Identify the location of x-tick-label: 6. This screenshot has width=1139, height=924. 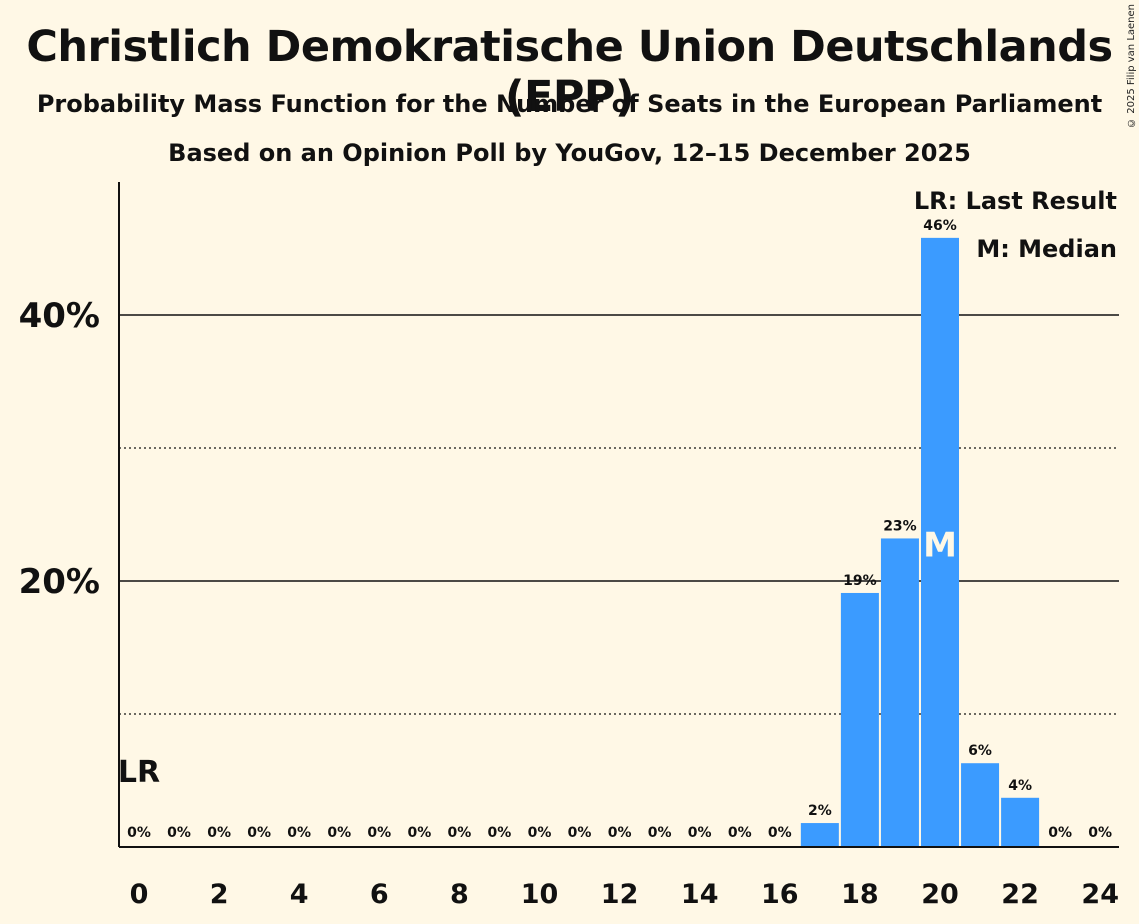
(379, 894).